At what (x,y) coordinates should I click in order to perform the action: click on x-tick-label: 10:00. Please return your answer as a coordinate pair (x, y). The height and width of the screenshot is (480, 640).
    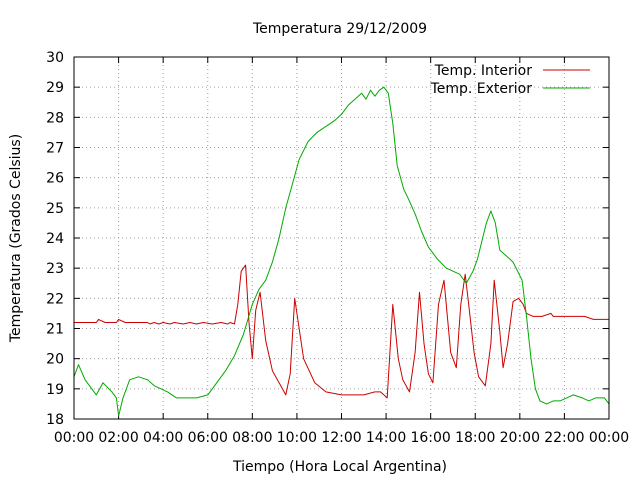
    Looking at the image, I should click on (297, 438).